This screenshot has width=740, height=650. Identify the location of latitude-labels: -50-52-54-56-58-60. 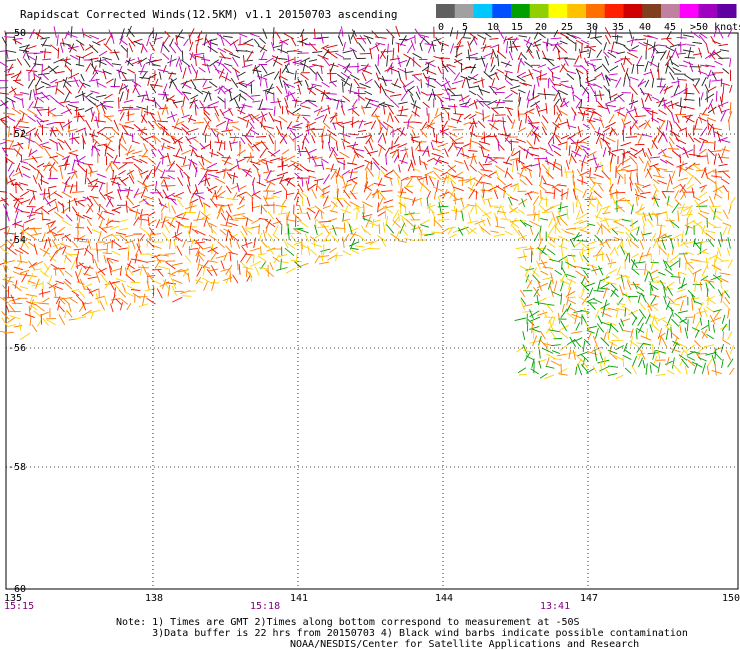
(17, 311).